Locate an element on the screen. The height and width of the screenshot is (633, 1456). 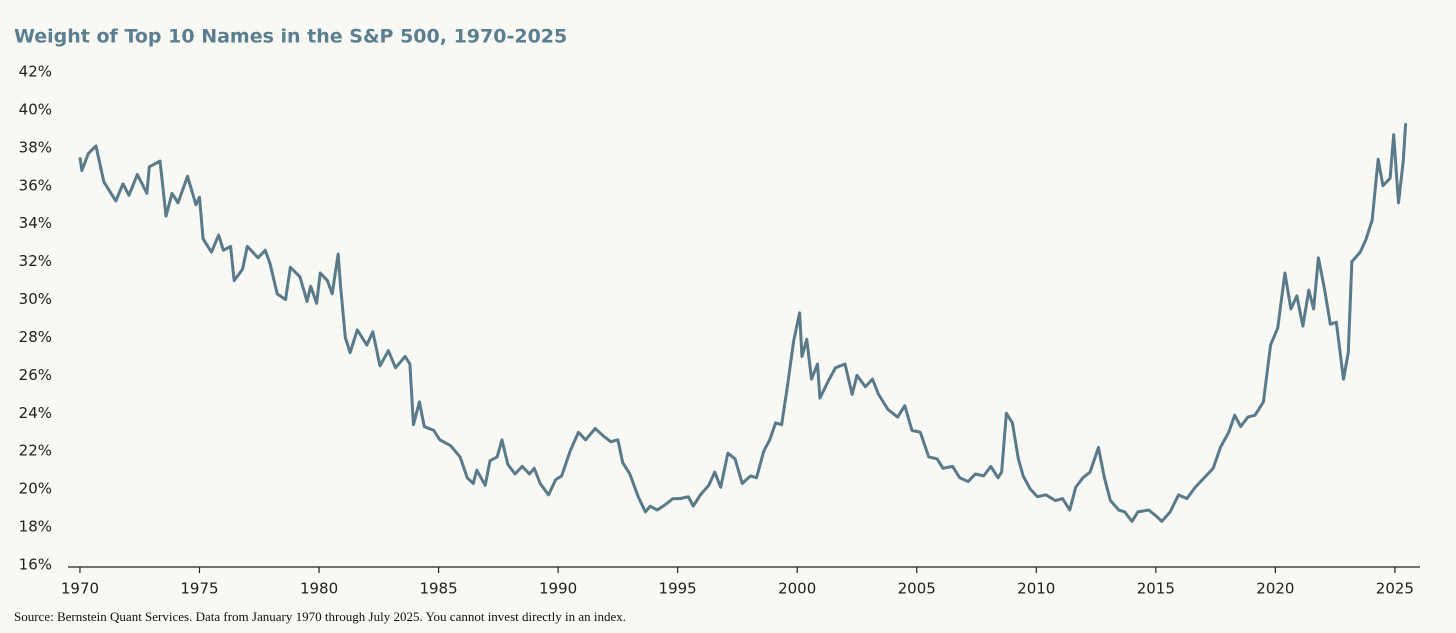
x-tick-label: 2015 is located at coordinates (1156, 589).